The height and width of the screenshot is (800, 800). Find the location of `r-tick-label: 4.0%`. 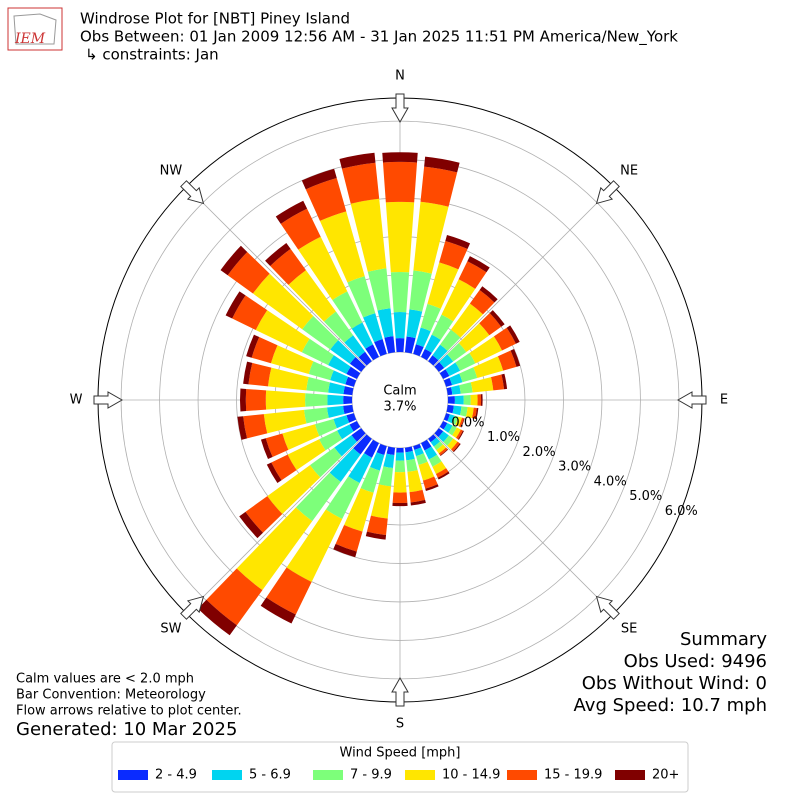

r-tick-label: 4.0% is located at coordinates (610, 481).